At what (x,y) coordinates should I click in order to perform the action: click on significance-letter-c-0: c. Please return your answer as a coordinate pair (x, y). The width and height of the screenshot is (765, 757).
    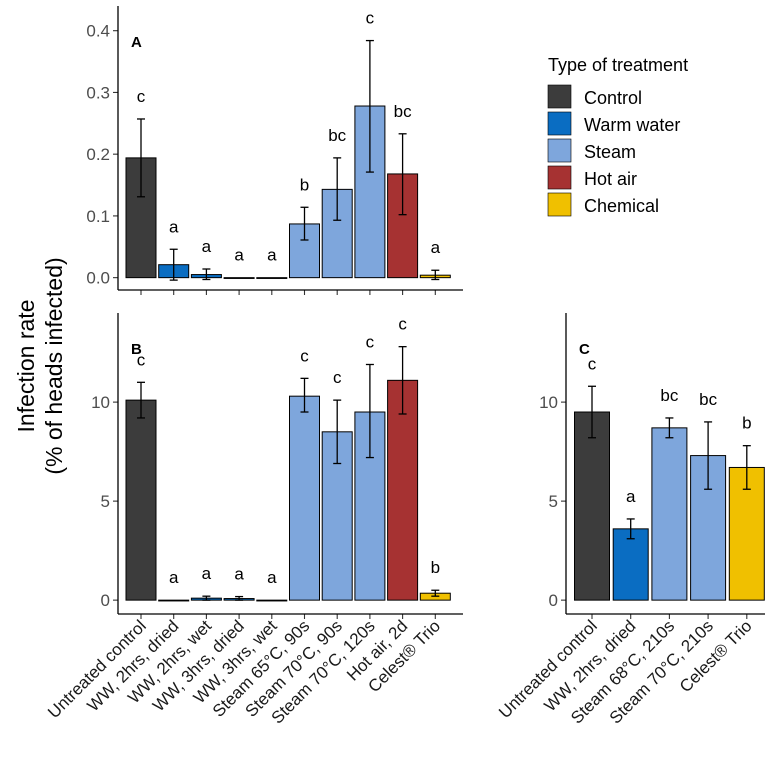
    Looking at the image, I should click on (592, 363).